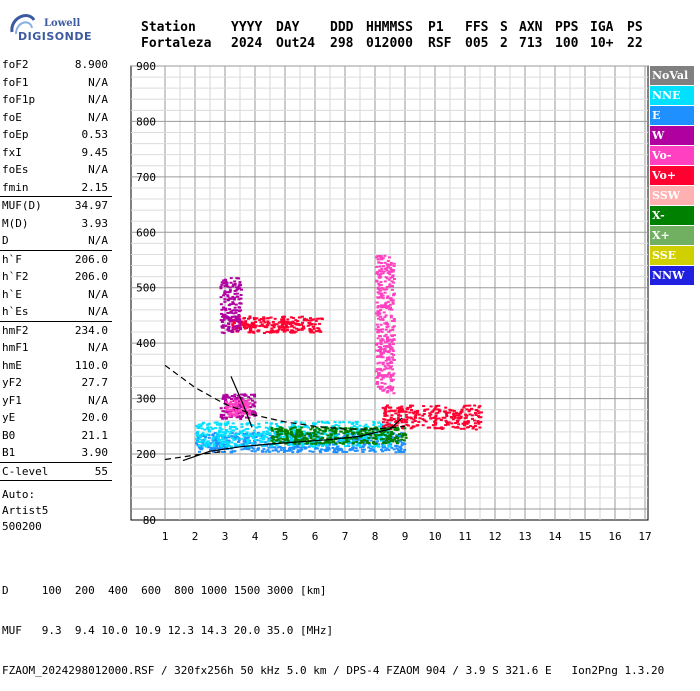 This screenshot has width=700, height=691. I want to click on legend-vominus: Vo-, so click(672, 155).